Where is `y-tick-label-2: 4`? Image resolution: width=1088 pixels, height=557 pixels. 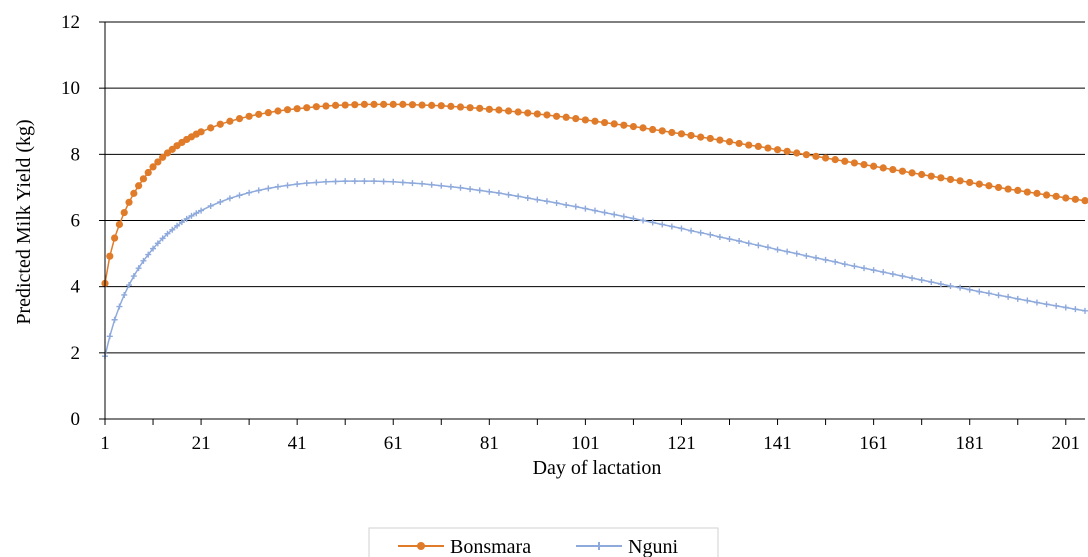 y-tick-label-2: 4 is located at coordinates (76, 287).